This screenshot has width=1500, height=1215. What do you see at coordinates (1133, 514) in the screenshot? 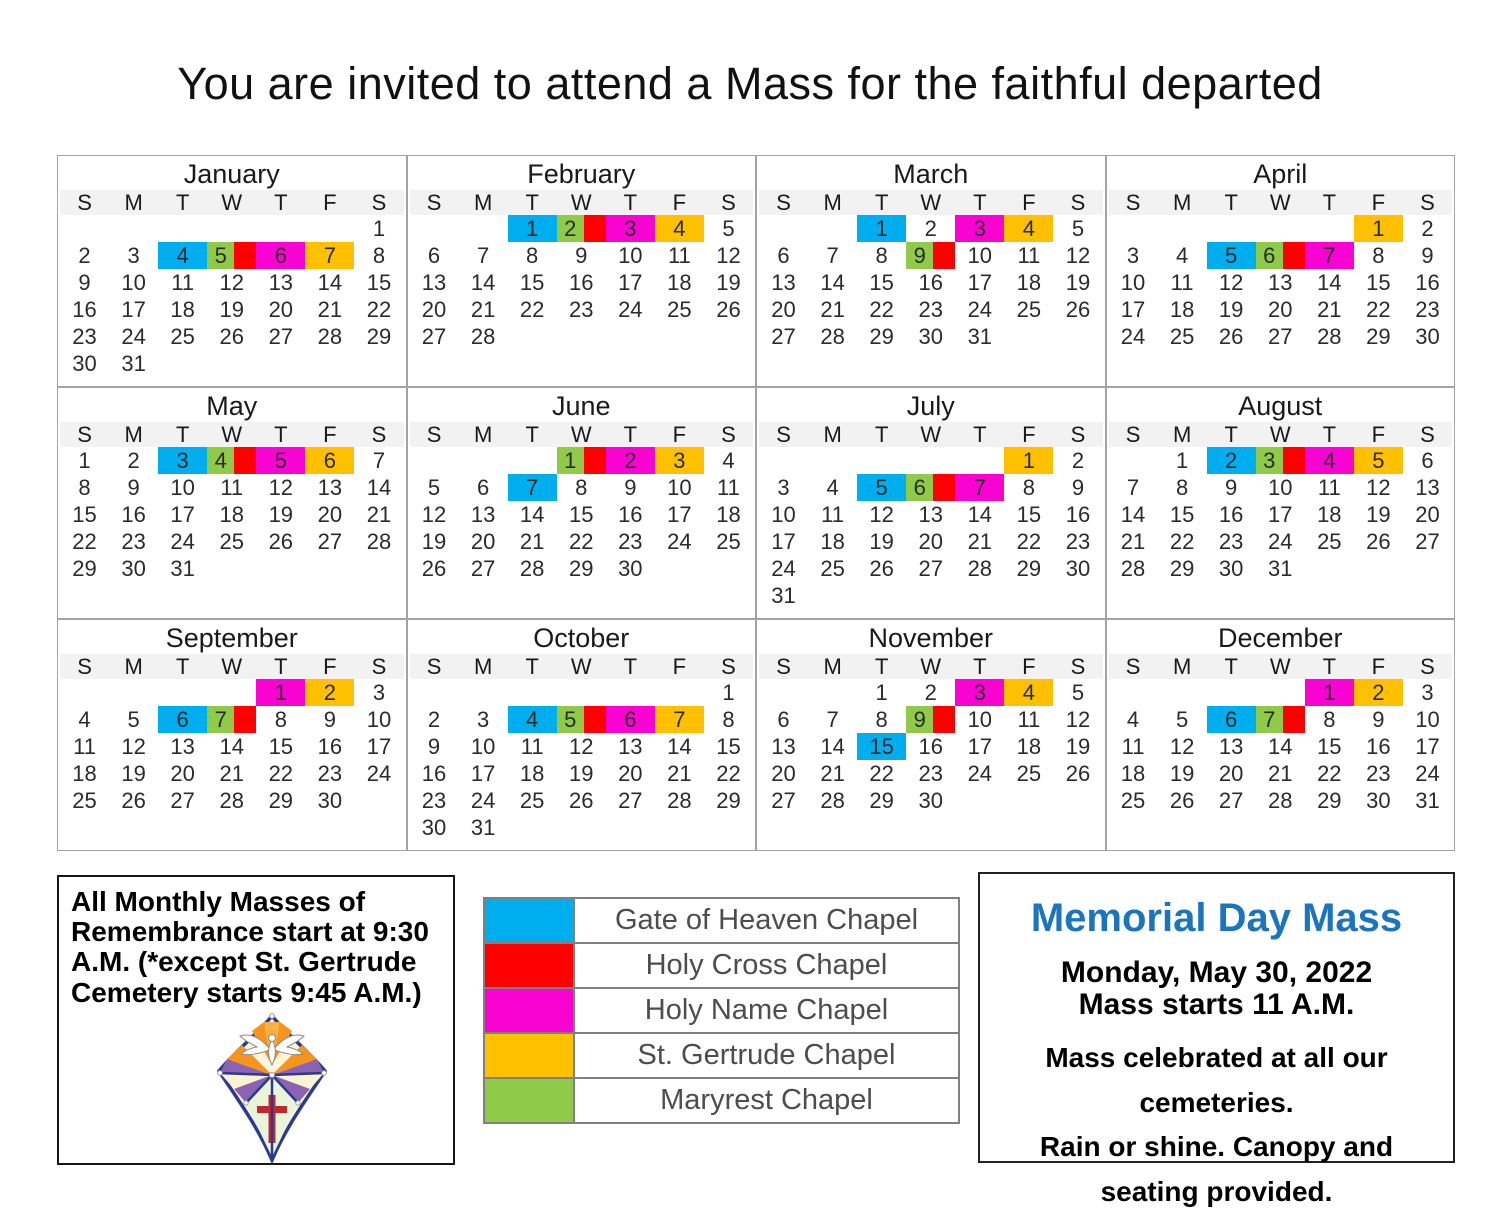
I see `day-cell: 14` at bounding box center [1133, 514].